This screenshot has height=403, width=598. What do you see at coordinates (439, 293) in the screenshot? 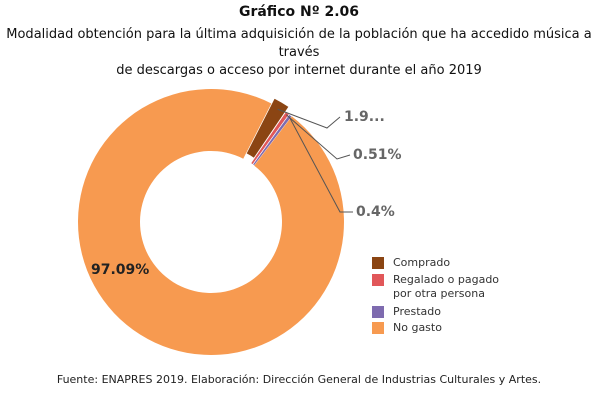
I see `legend-label-regalado-o-pagado-por-otra-persona-line-2: por otra persona` at bounding box center [439, 293].